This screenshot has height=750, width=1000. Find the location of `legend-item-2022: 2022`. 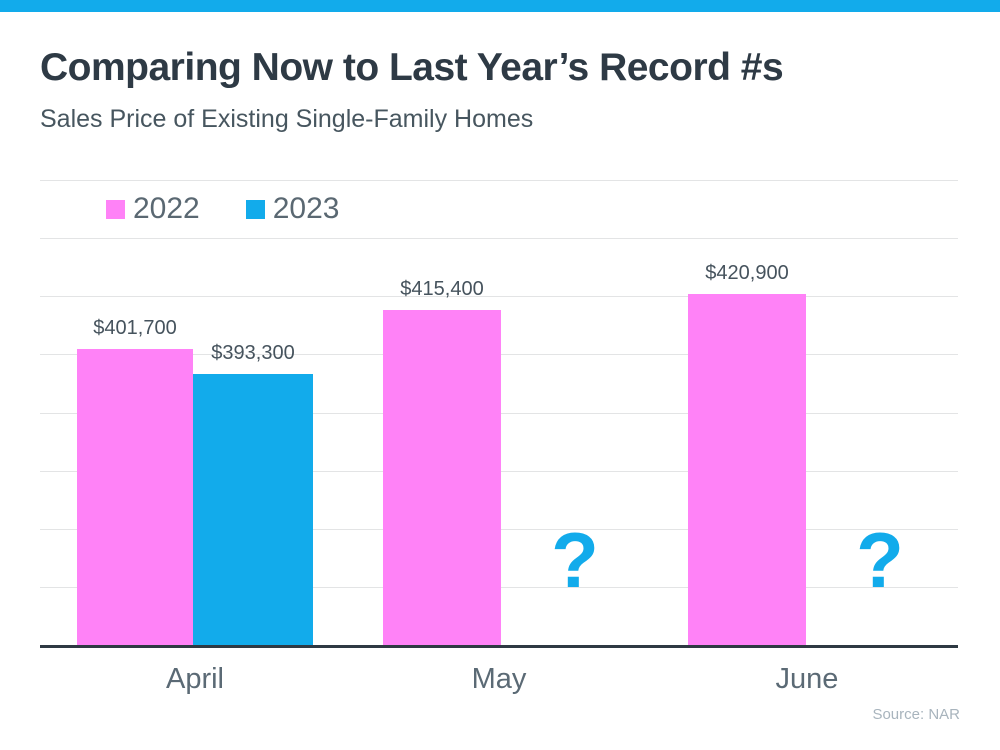

legend-item-2022: 2022 is located at coordinates (153, 209).